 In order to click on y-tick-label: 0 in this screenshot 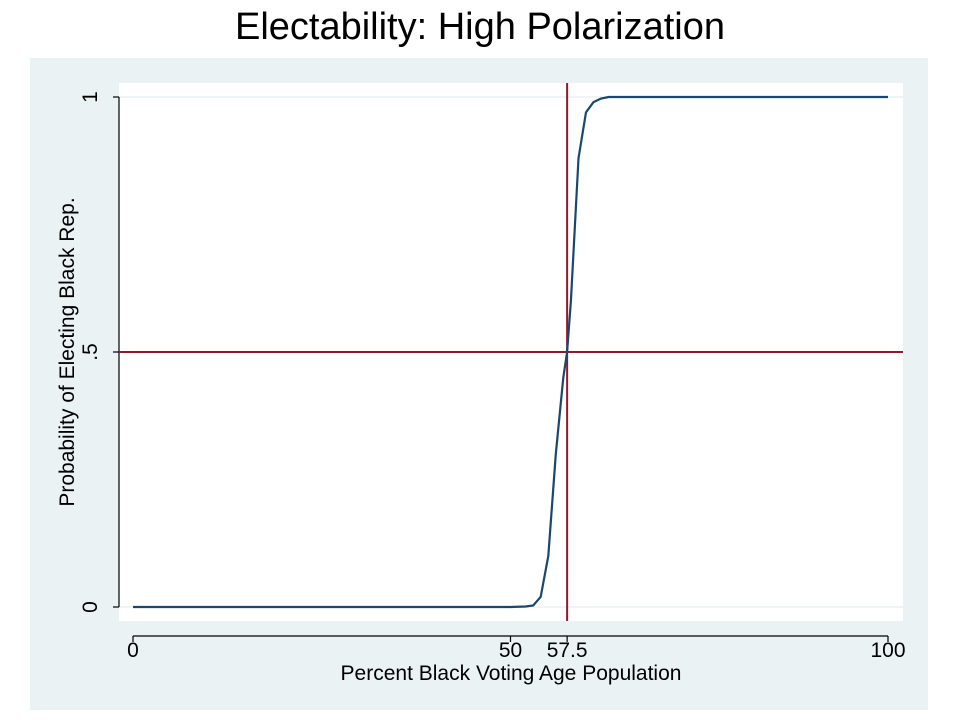, I will do `click(90, 607)`.